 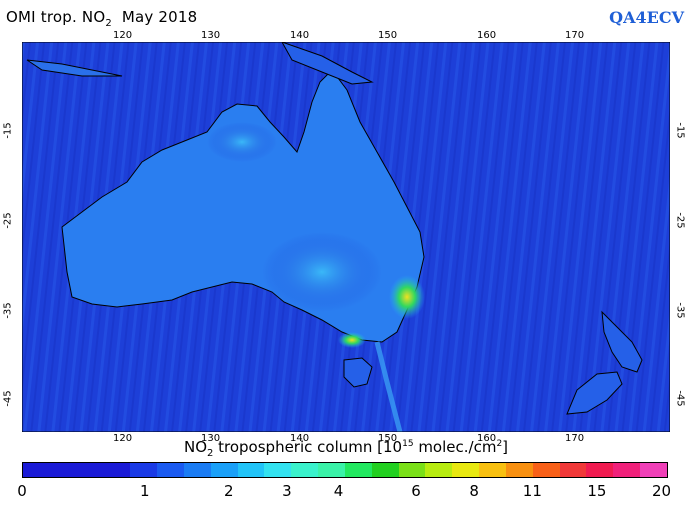 I want to click on lat-tick-left: -15, so click(x=8, y=130).